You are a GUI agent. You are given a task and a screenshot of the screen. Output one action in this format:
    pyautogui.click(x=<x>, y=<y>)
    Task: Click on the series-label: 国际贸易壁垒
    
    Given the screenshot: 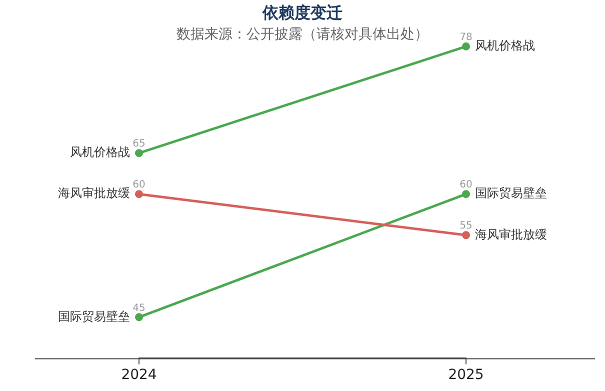 What is the action you would take?
    pyautogui.click(x=511, y=193)
    